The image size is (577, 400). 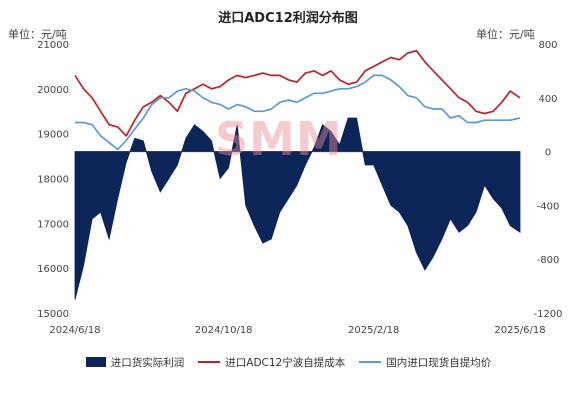 I want to click on legend-item-cost: 进口ADC12宁波自提成本, so click(x=271, y=362).